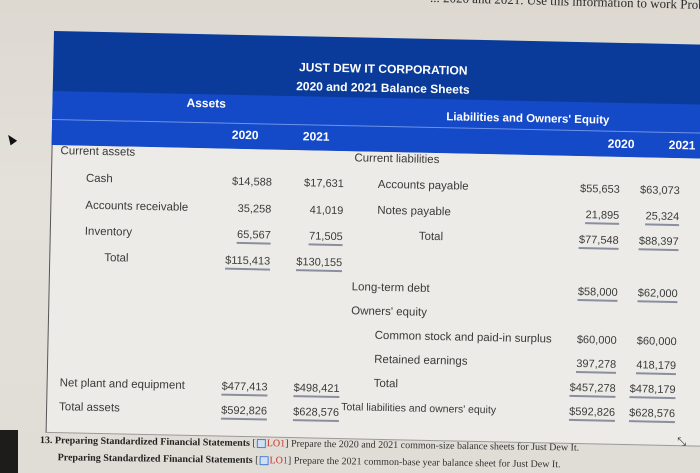 This screenshot has width=700, height=473. I want to click on retained-earnings-2021: 418,179, so click(656, 367).